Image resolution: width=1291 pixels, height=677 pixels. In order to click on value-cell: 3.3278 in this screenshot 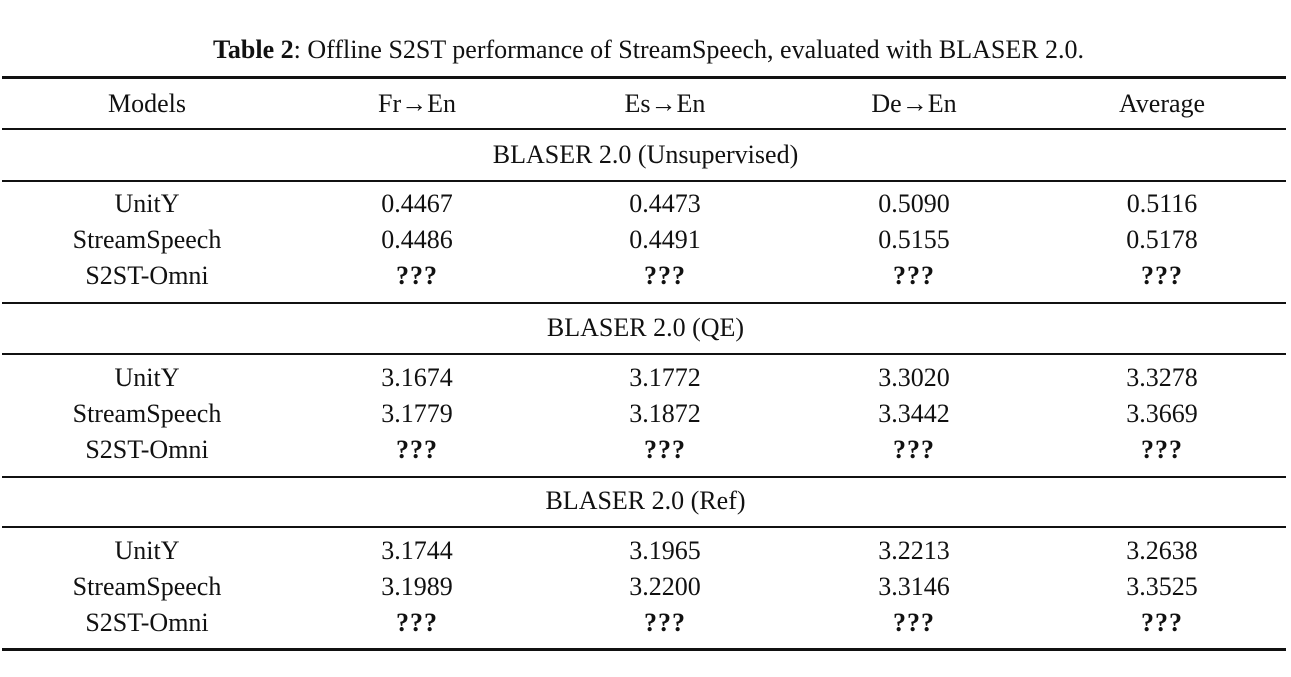, I will do `click(1162, 377)`.